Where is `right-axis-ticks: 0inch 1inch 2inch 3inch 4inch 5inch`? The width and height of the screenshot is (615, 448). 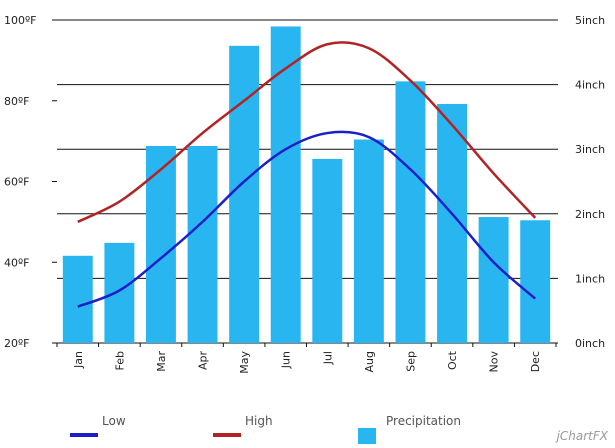
right-axis-ticks: 0inch 1inch 2inch 3inch 4inch 5inch is located at coordinates (590, 182).